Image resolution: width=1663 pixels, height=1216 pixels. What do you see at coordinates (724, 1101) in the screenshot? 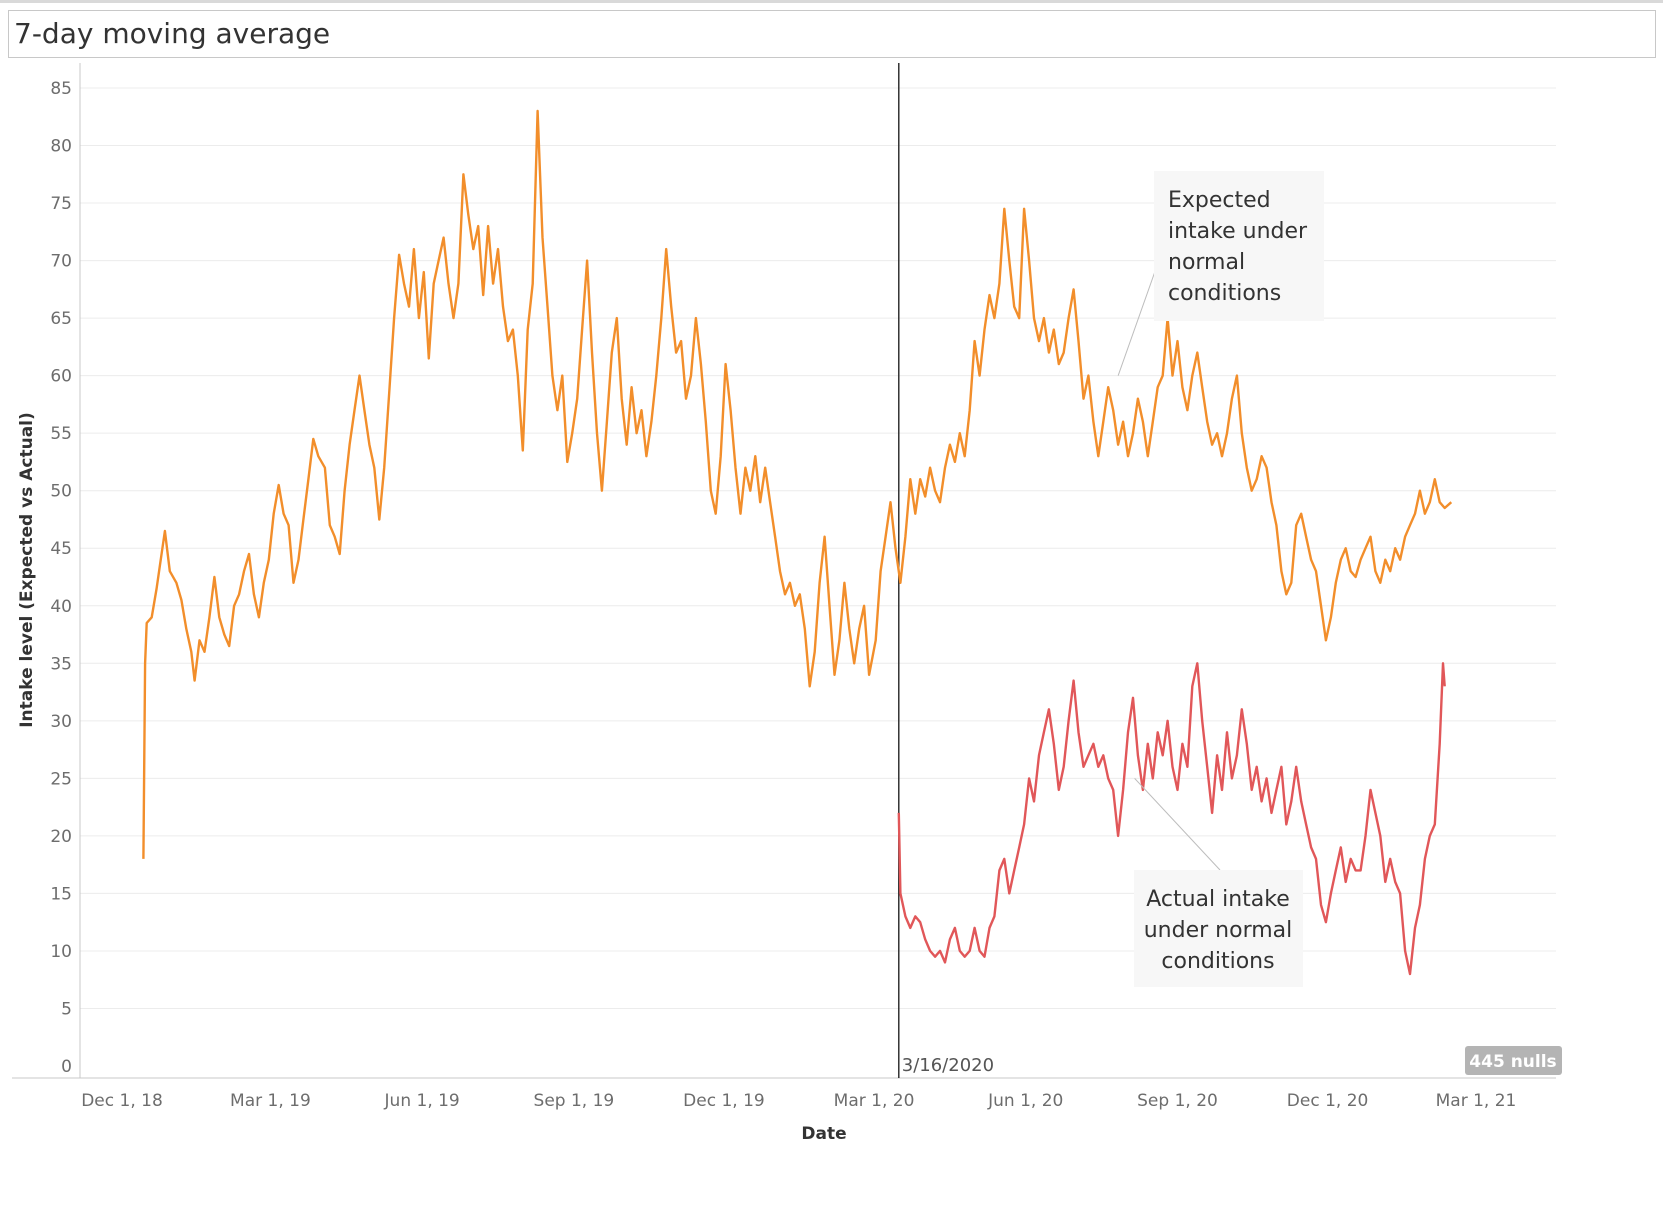
I see `x-tick-label: Dec 1, 19` at bounding box center [724, 1101].